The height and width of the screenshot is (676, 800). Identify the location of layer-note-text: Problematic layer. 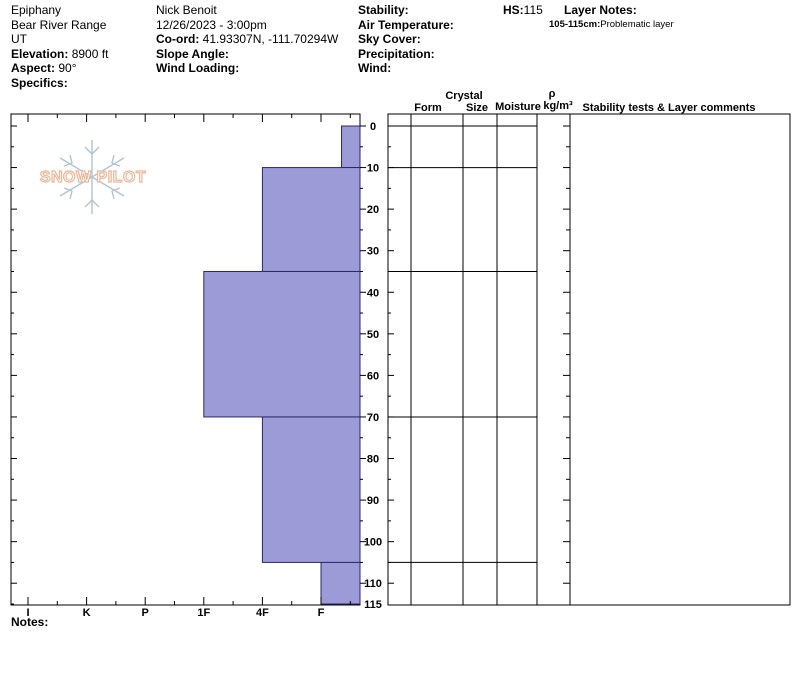
(637, 24).